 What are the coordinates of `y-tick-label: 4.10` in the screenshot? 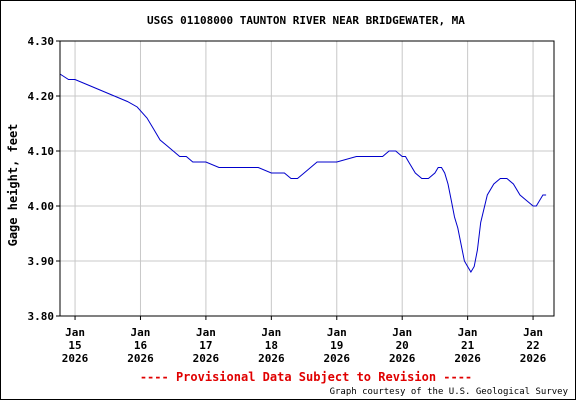 It's located at (41, 151).